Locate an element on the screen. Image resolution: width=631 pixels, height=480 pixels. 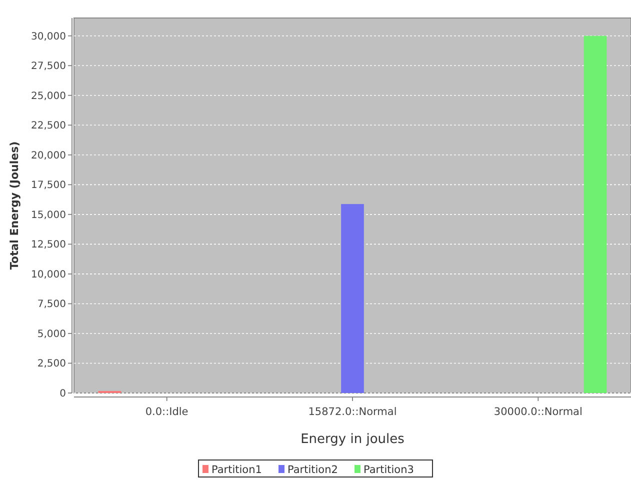
y-tick-label: 2,500 is located at coordinates (51, 364).